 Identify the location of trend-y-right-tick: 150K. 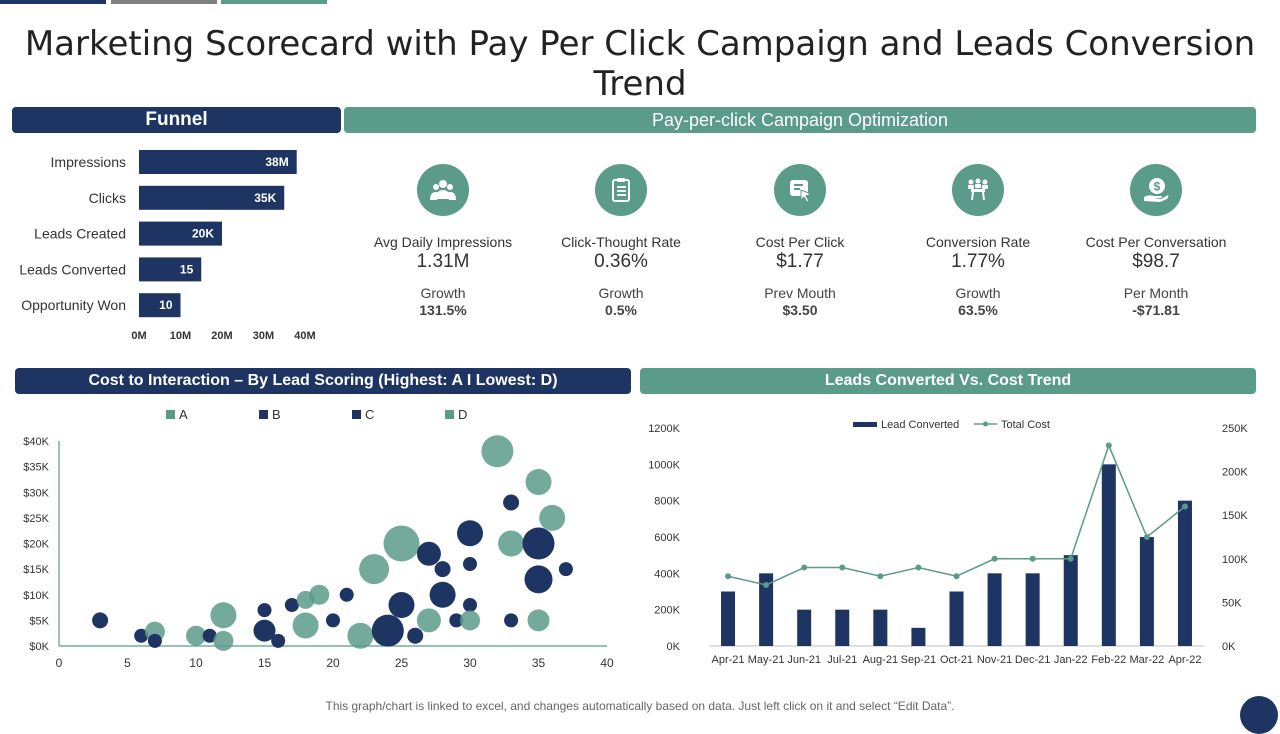
(1235, 516).